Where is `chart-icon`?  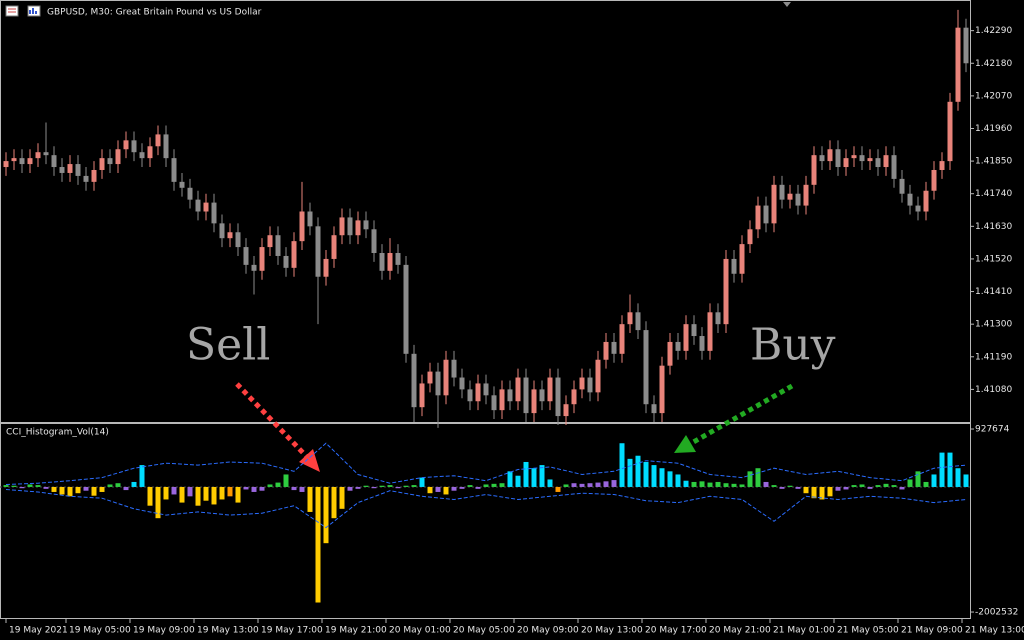 chart-icon is located at coordinates (12, 11).